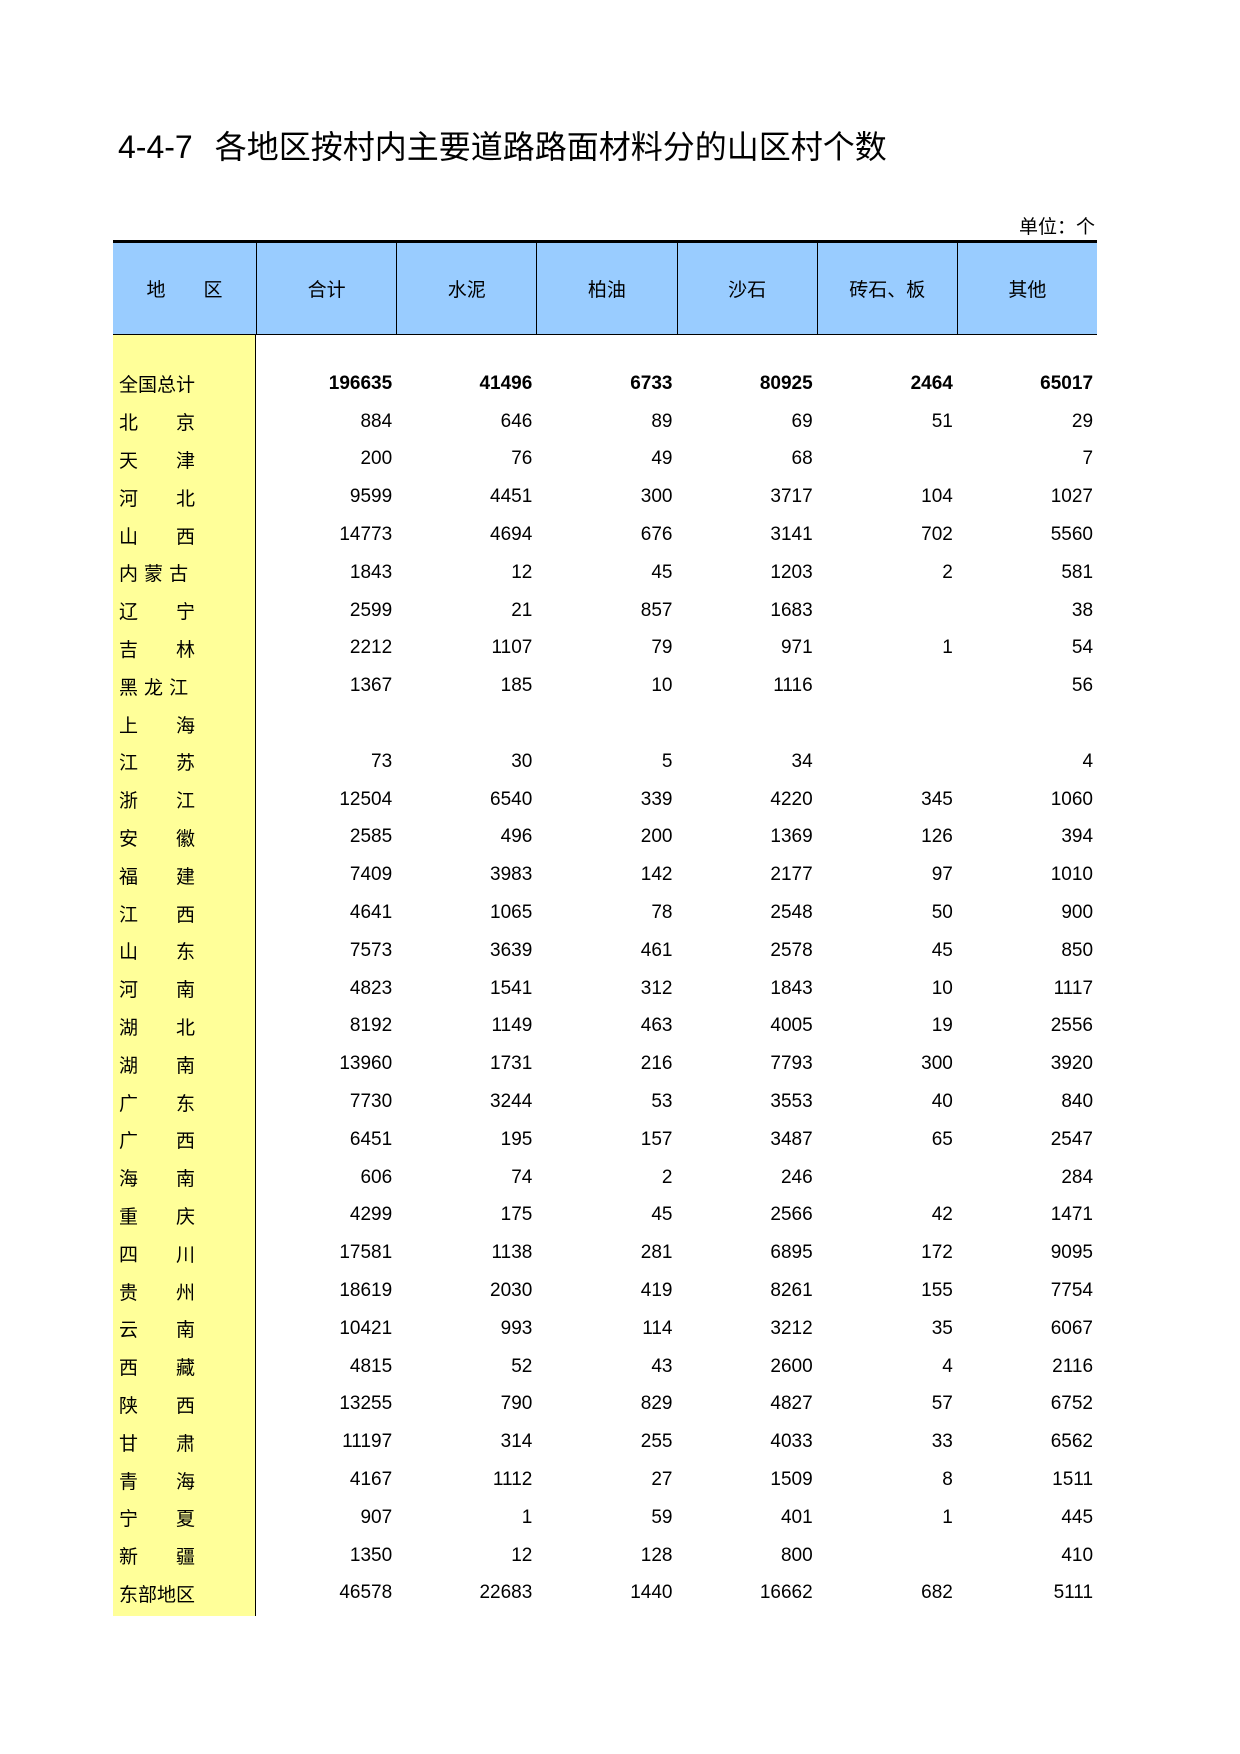  Describe the element at coordinates (1077, 1555) in the screenshot. I see `value-cell: 410` at that location.